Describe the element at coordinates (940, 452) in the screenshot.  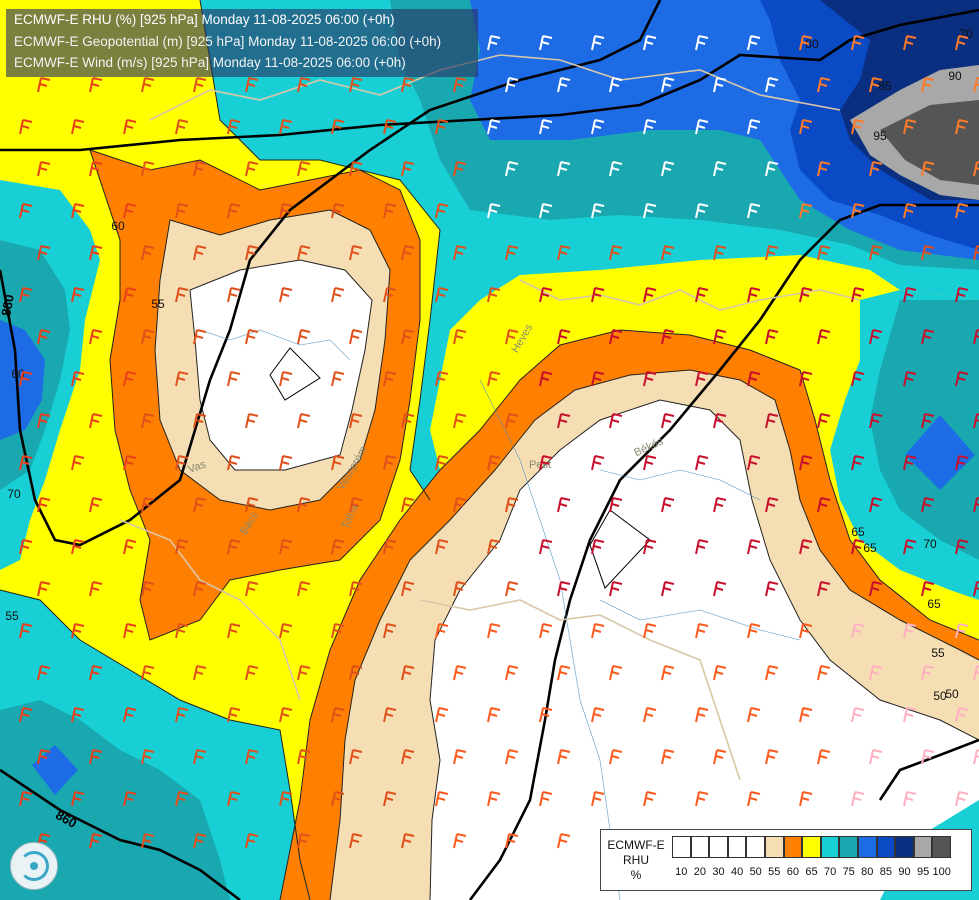
I see `rh-80-area-east` at that location.